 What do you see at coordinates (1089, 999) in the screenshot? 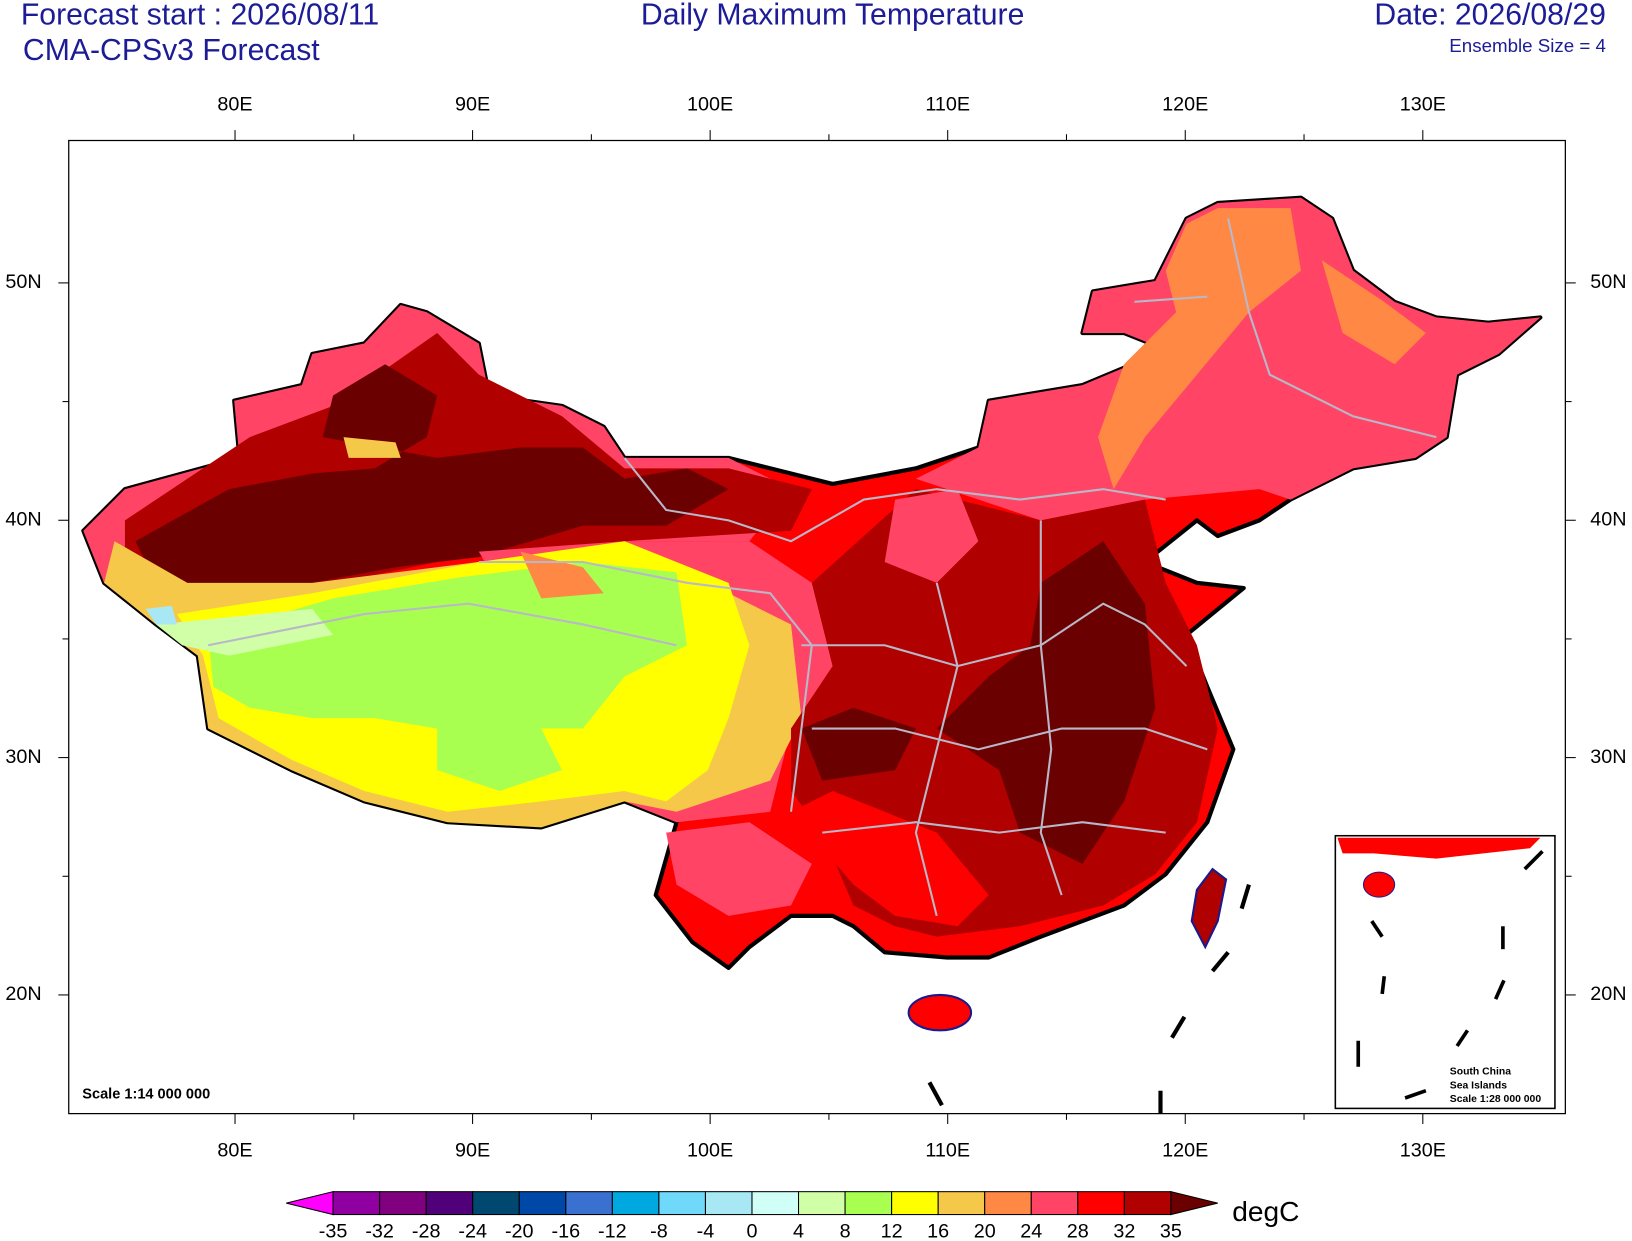
I see `nine-dash-line` at bounding box center [1089, 999].